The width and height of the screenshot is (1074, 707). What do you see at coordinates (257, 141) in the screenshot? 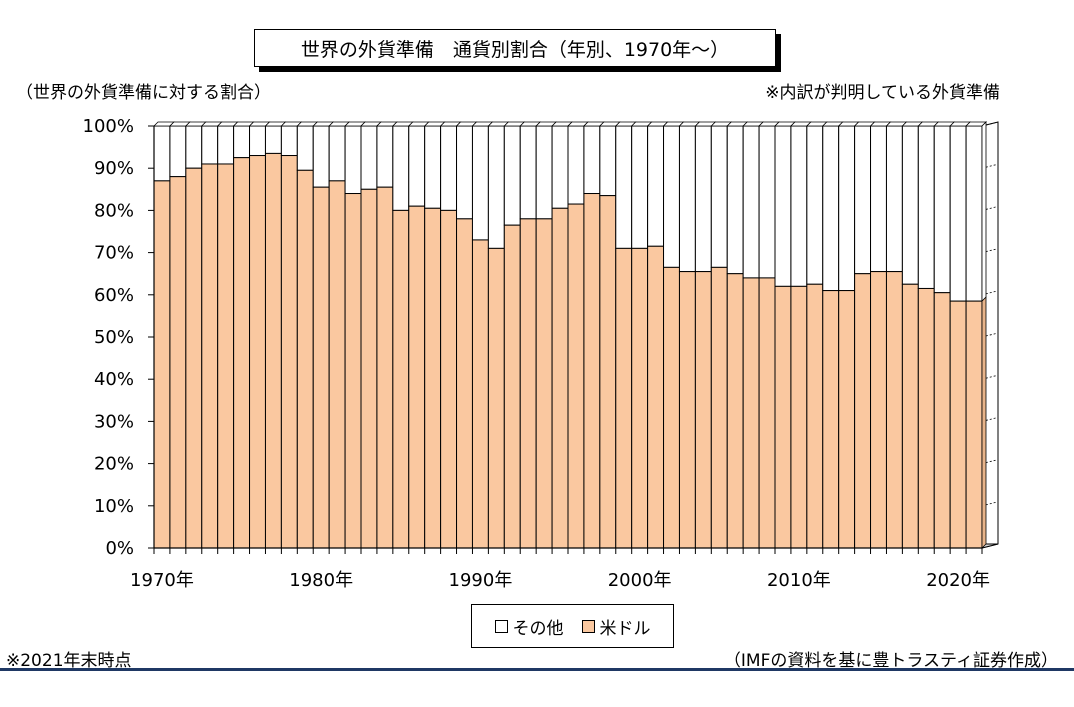
I see `bar-other-1976` at bounding box center [257, 141].